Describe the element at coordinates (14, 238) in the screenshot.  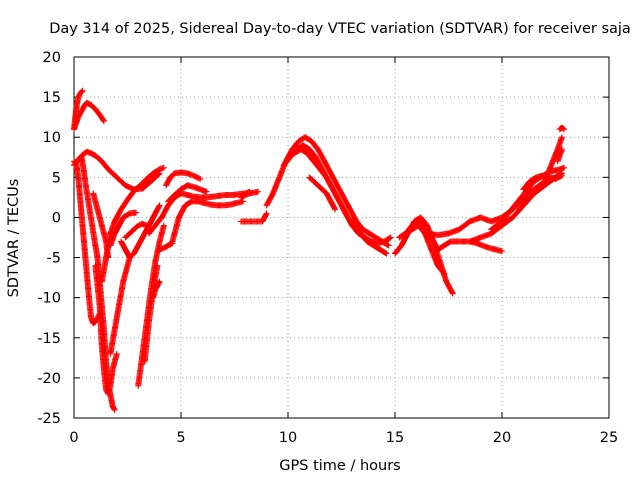
I see `y-axis-label: SDTVAR / TECUs` at that location.